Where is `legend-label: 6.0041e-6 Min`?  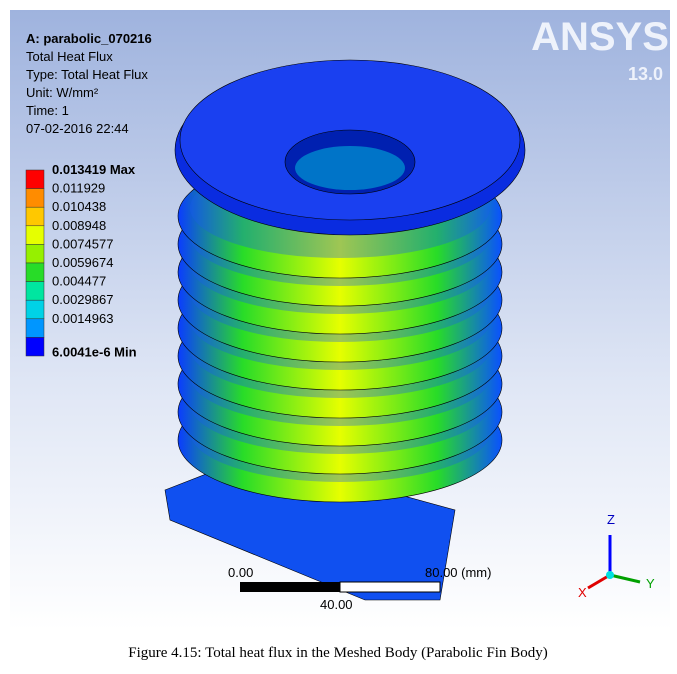
legend-label: 6.0041e-6 Min is located at coordinates (94, 351).